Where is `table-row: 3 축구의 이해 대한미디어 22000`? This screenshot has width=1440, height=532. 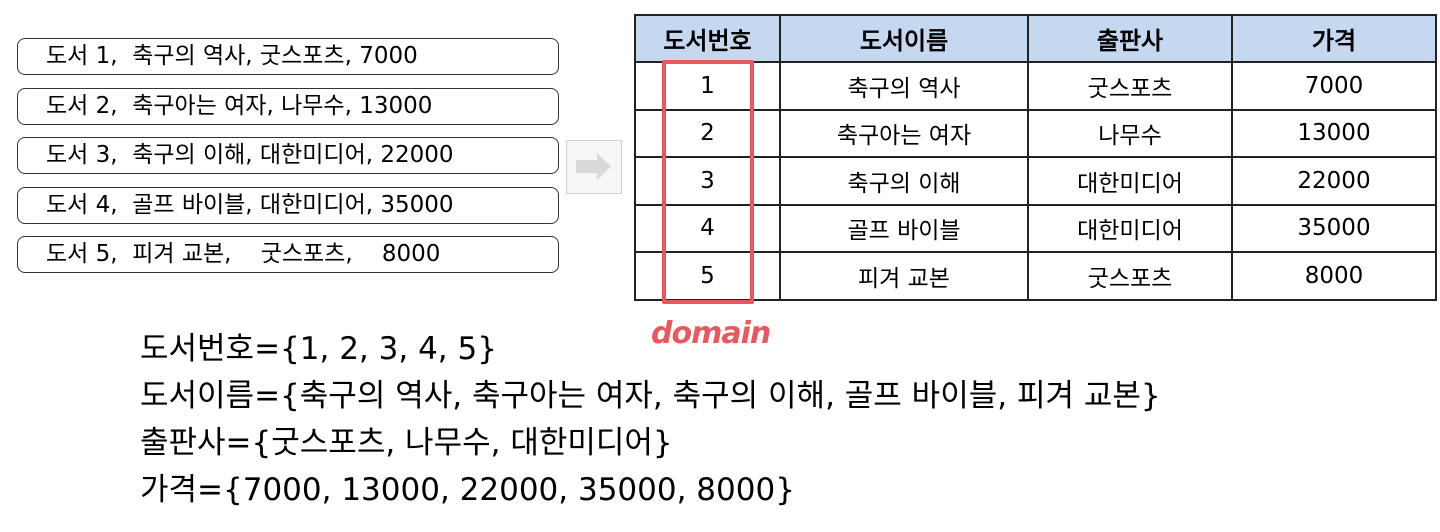 table-row: 3 축구의 이해 대한미디어 22000 is located at coordinates (1035, 181).